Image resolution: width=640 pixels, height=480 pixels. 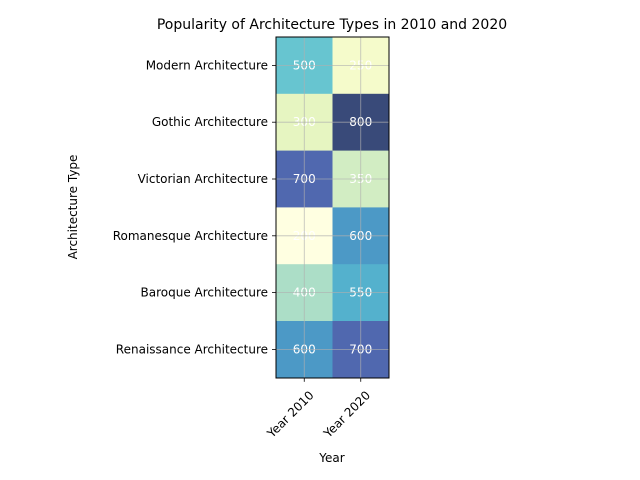 I want to click on x-tick-label: Year 2010, so click(x=290, y=414).